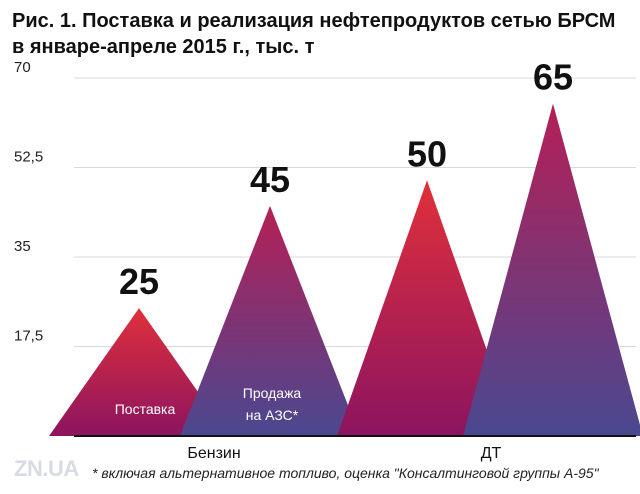 This screenshot has width=640, height=494. I want to click on data-label: 45, so click(270, 179).